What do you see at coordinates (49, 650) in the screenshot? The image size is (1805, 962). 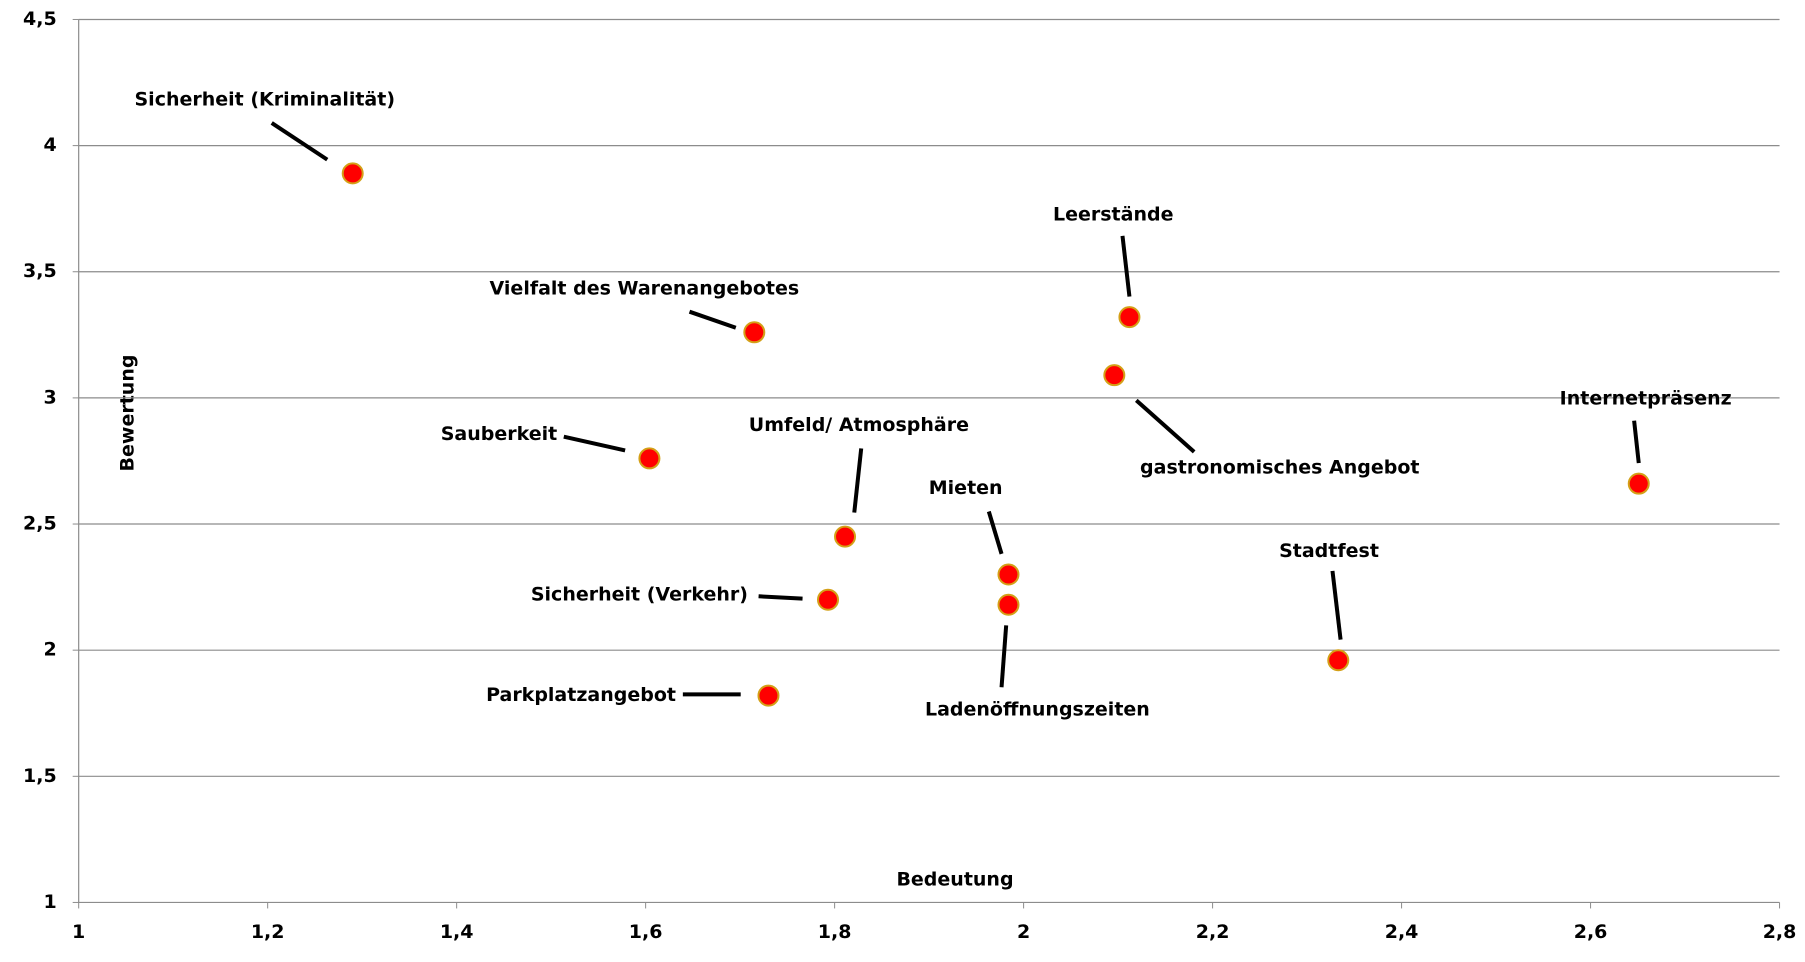 I see `y-tick-label: 2` at bounding box center [49, 650].